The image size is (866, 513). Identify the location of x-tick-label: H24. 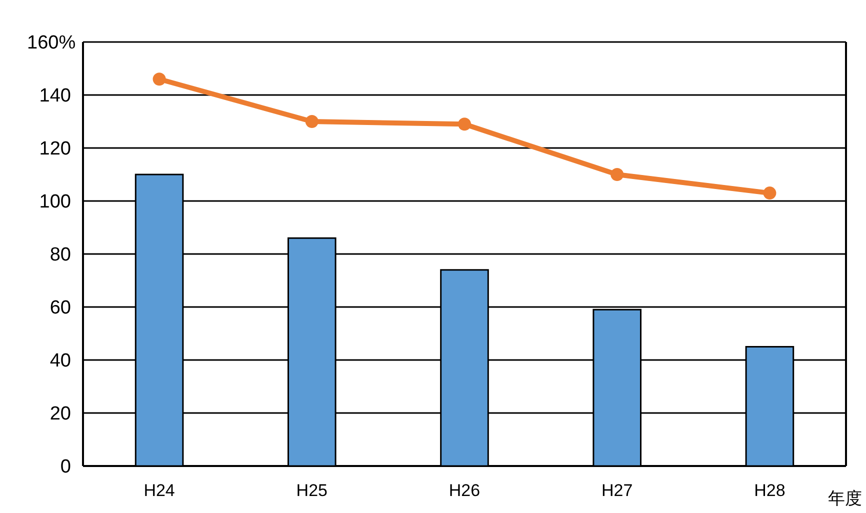
(159, 490).